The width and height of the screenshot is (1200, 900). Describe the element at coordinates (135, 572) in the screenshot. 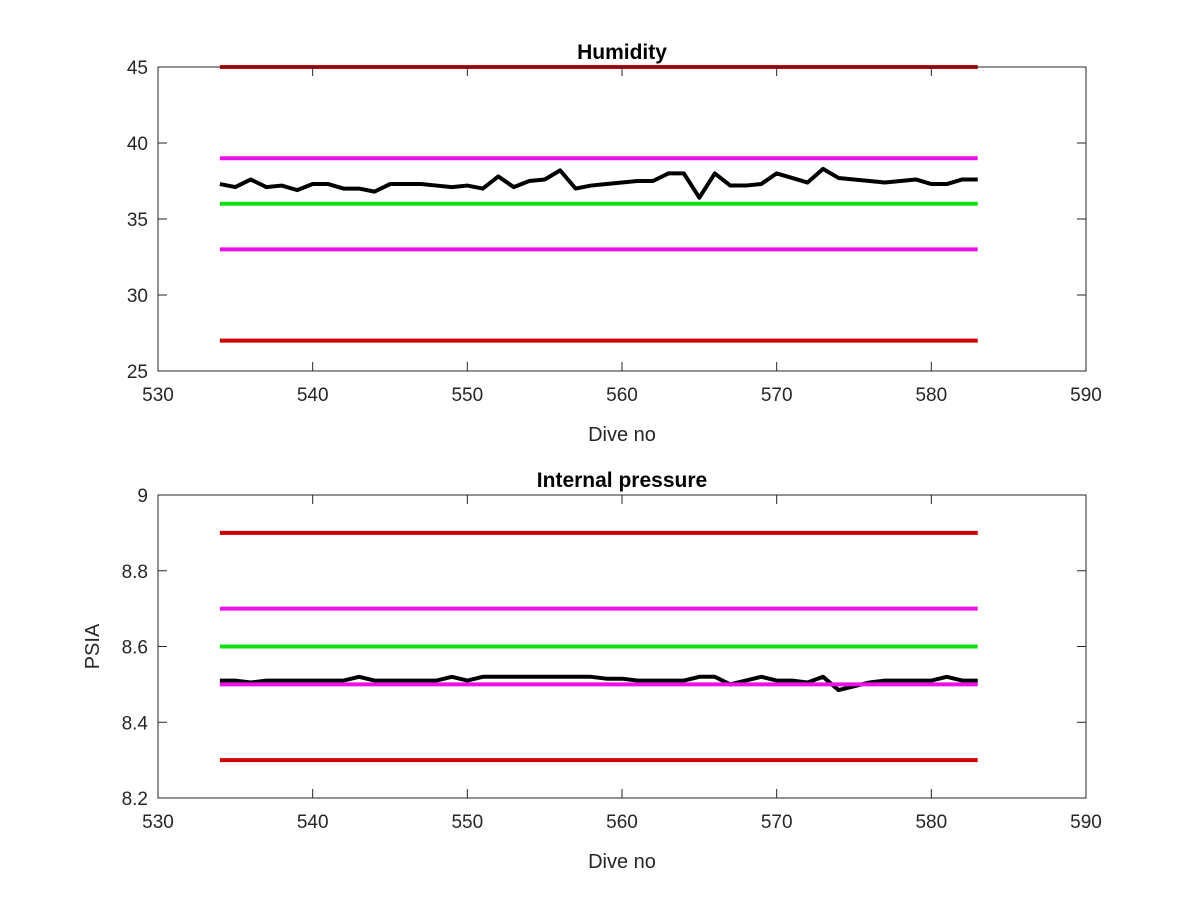

I see `y-tick-label: 8.8` at that location.